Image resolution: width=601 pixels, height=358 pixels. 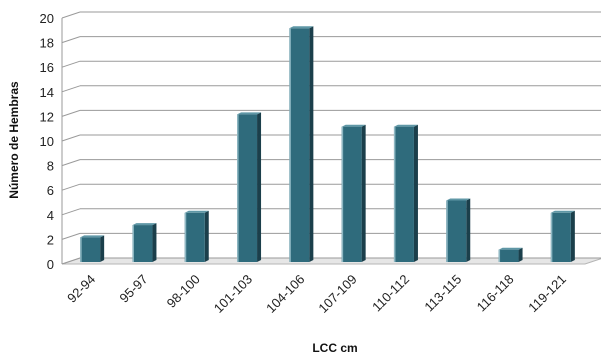 I want to click on x-tick-label: 107-109, so click(x=337, y=294).